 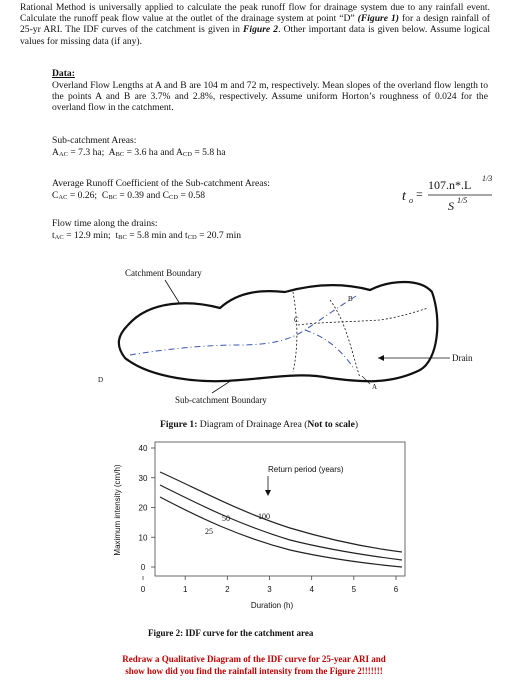 I want to click on runoff-line: CAC = 0.26; CBC = 0.39 and CCD = 0.58, so click(x=128, y=196).